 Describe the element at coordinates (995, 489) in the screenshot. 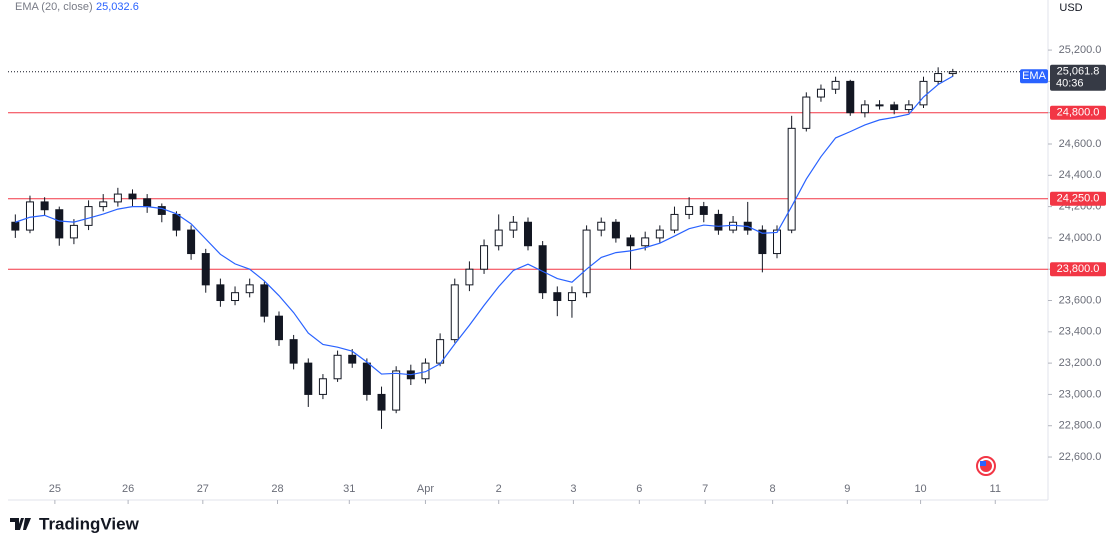

I see `x-tick-label: 11` at that location.